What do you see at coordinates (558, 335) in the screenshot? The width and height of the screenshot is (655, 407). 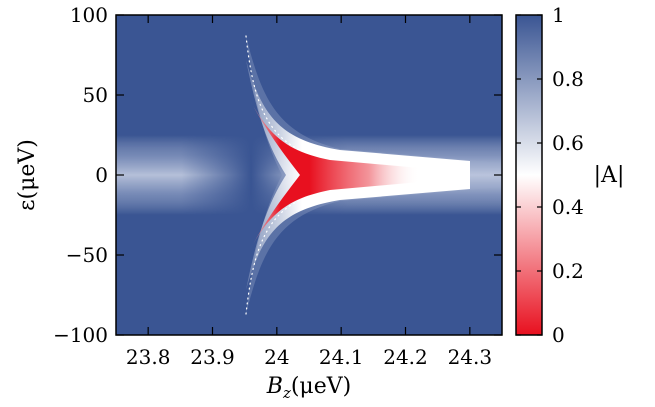 I see `colorbar-tick-label: 0` at bounding box center [558, 335].